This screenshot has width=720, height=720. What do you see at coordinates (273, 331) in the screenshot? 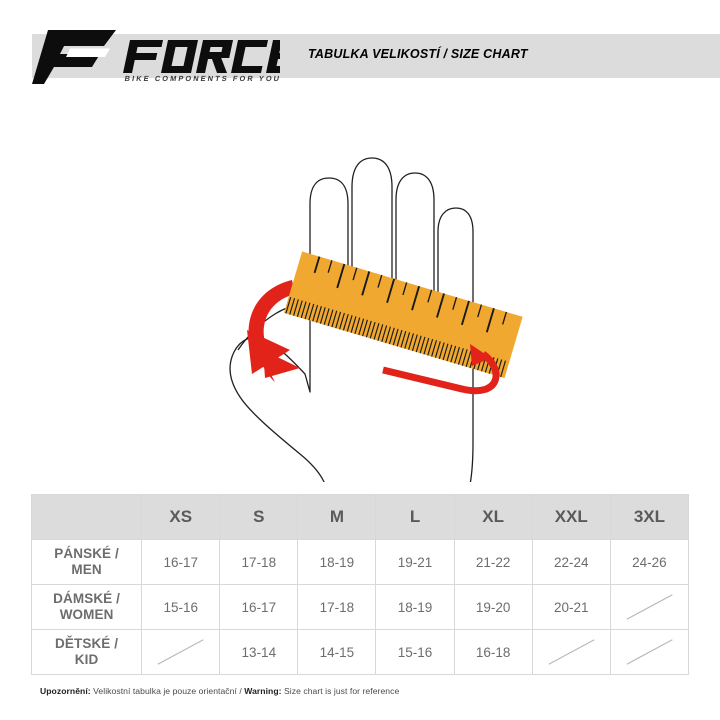
I see `red-arrow-left-icon` at bounding box center [273, 331].